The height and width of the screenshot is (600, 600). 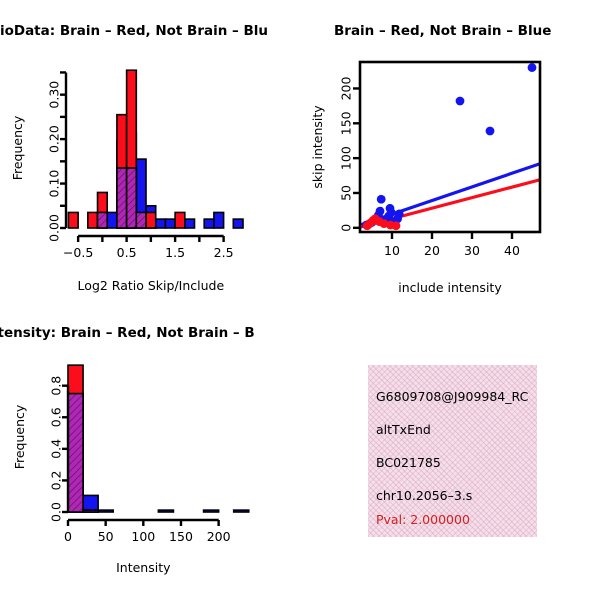 I want to click on y-axis-tick-label: 0.0, so click(x=56, y=512).